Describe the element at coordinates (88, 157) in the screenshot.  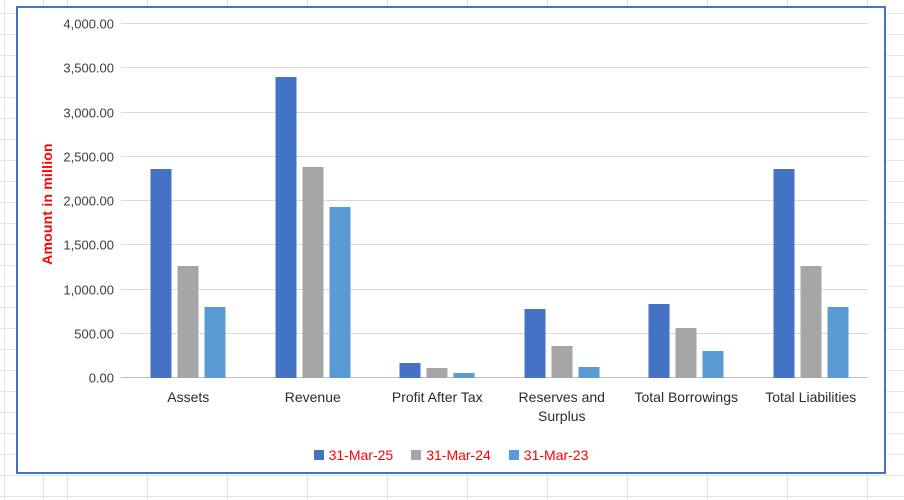
I see `y-tick-label: 2,500.00` at that location.